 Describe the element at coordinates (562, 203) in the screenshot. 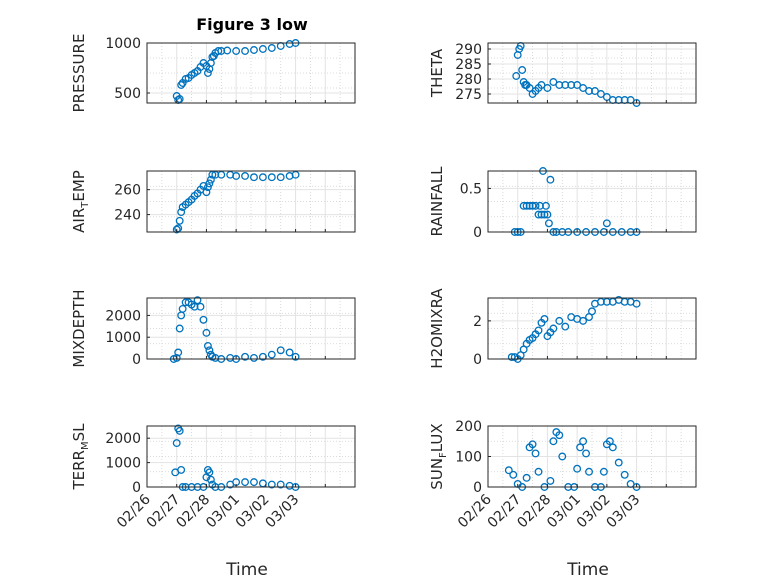

I see `panel-rainfall: 0 0.5 RAINFALL` at that location.